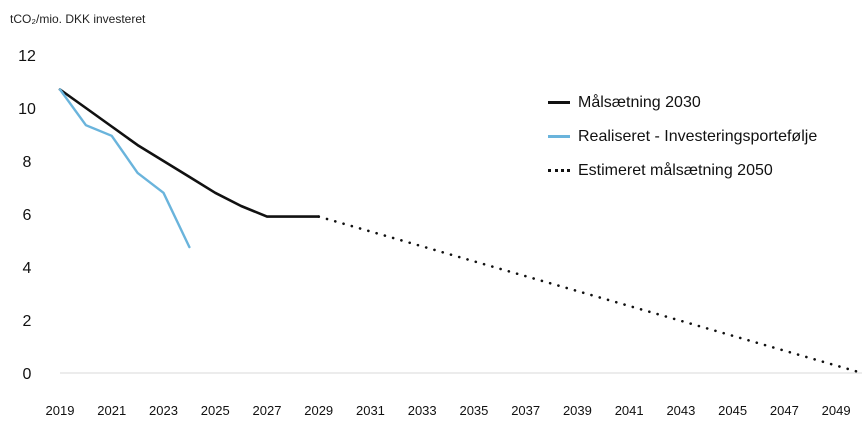 This screenshot has width=863, height=421. Describe the element at coordinates (559, 102) in the screenshot. I see `legend-swatch-target-2030` at that location.